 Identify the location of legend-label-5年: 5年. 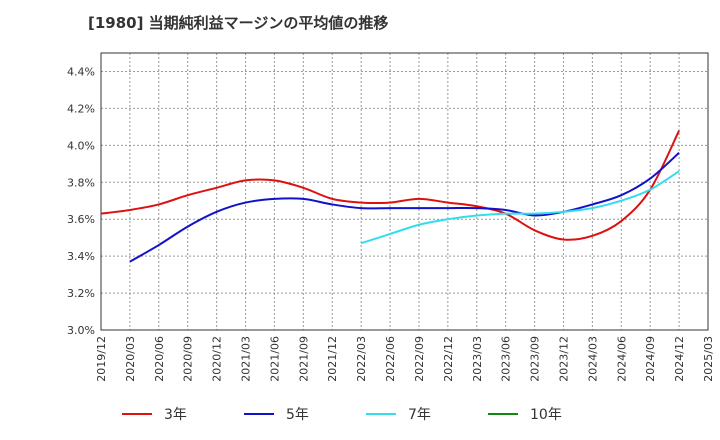
(297, 415).